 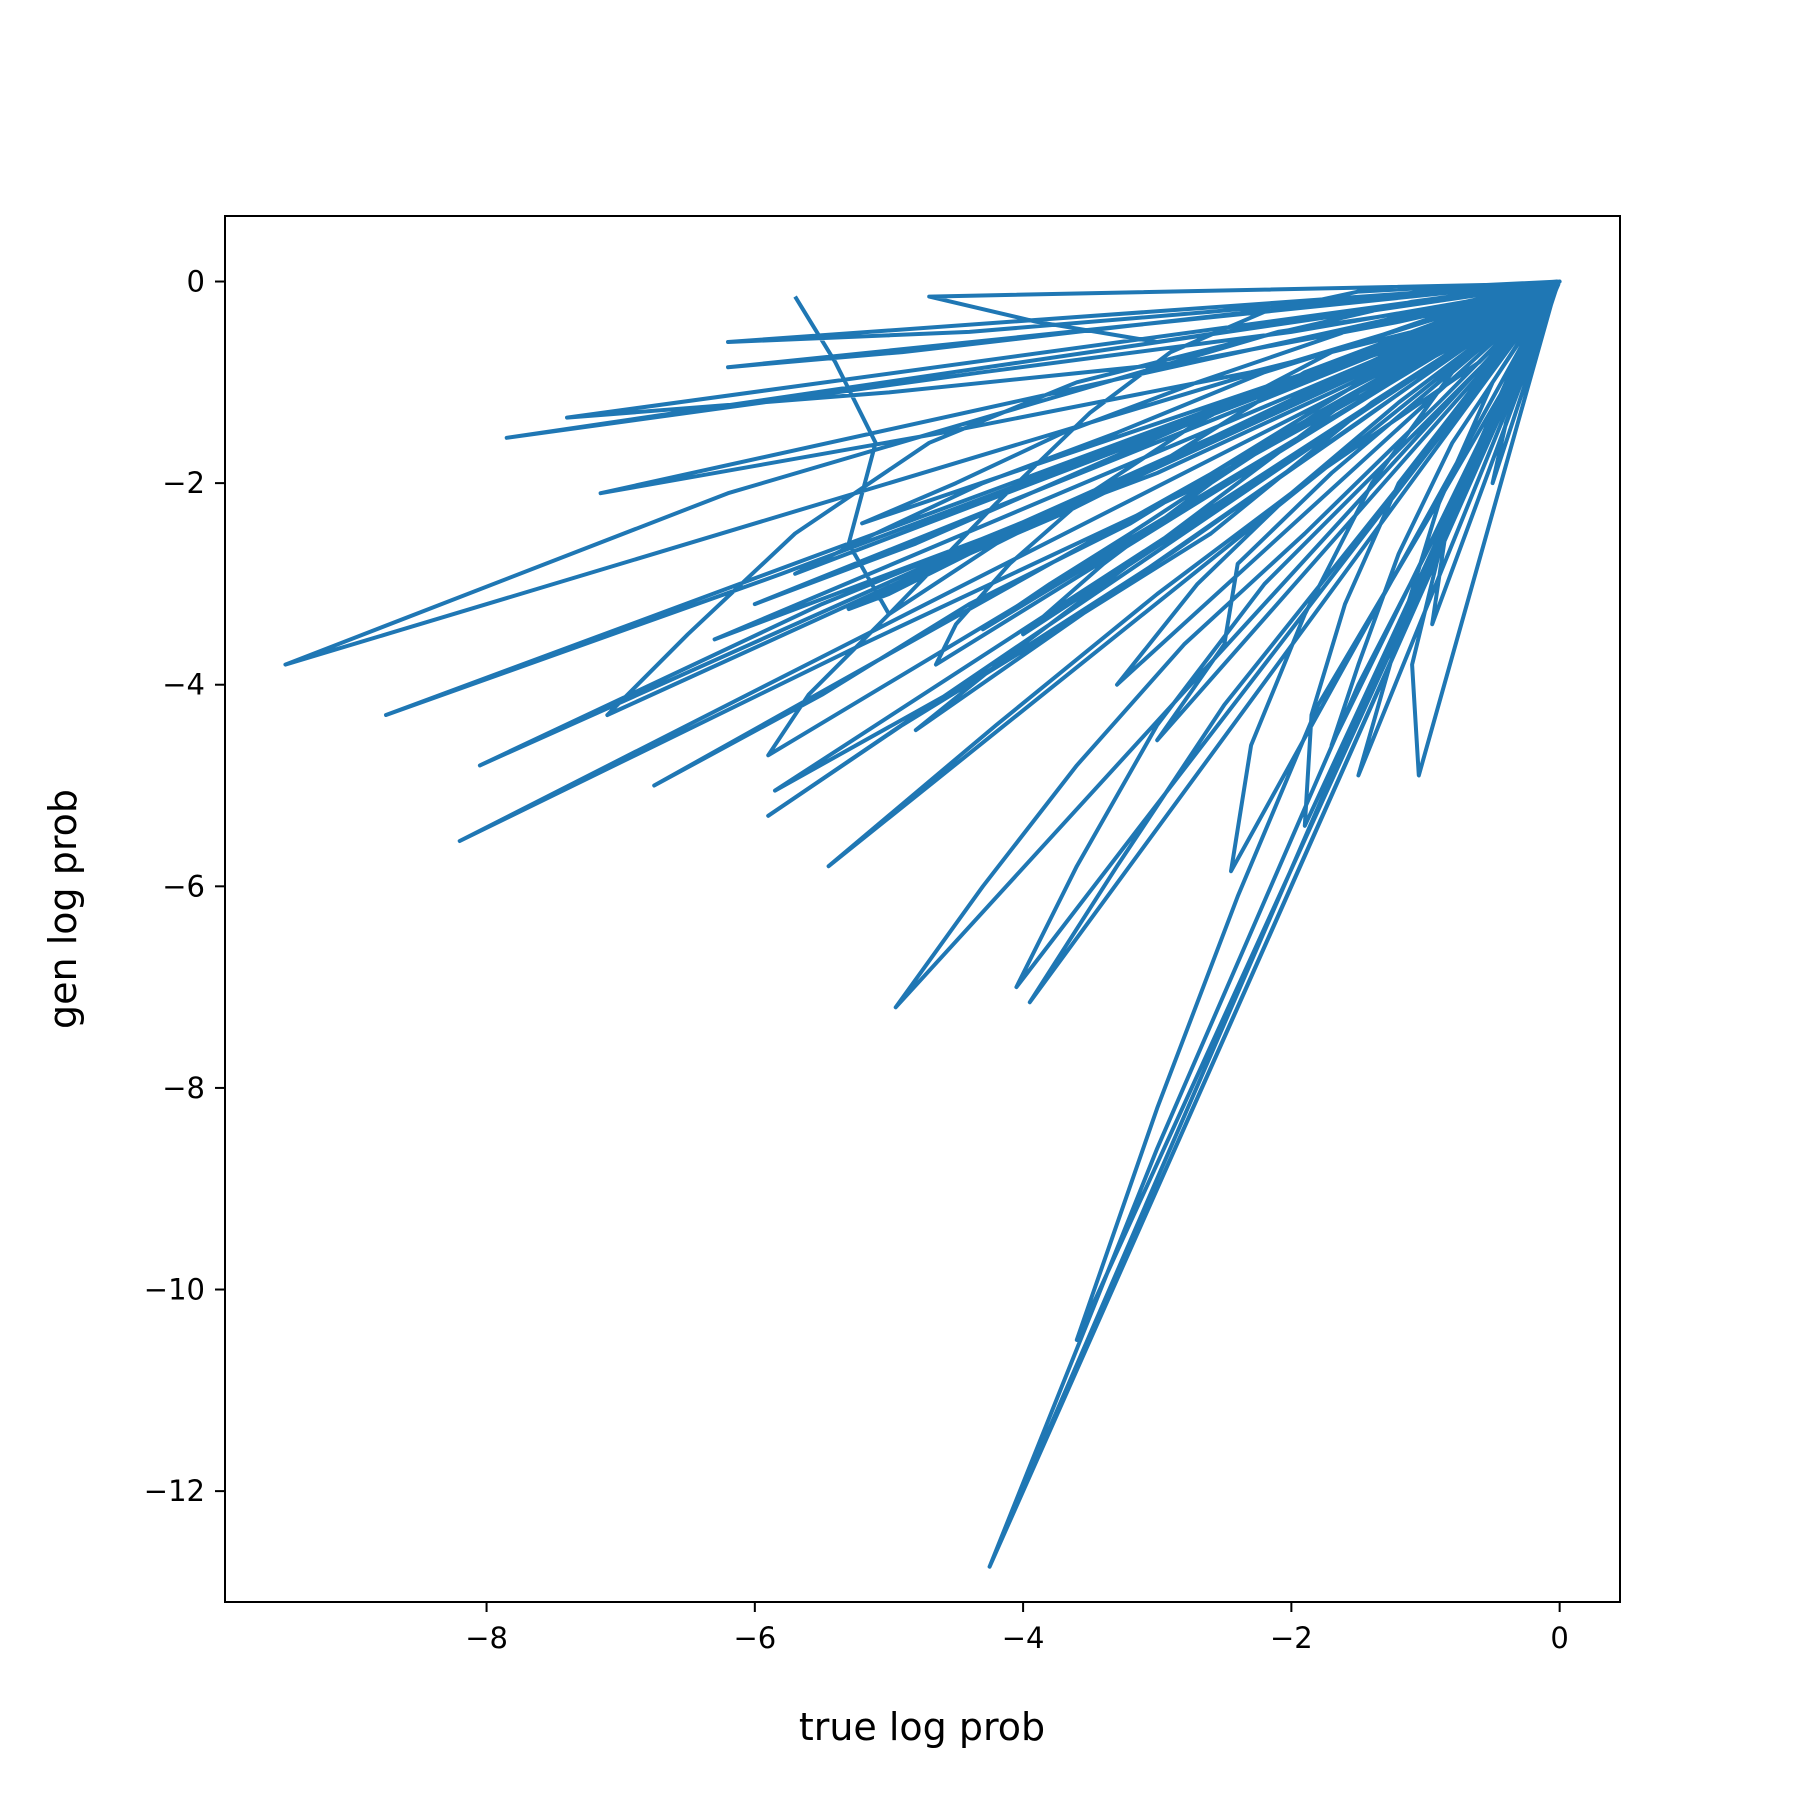 What do you see at coordinates (196, 282) in the screenshot?
I see `y-tick-label: 0` at bounding box center [196, 282].